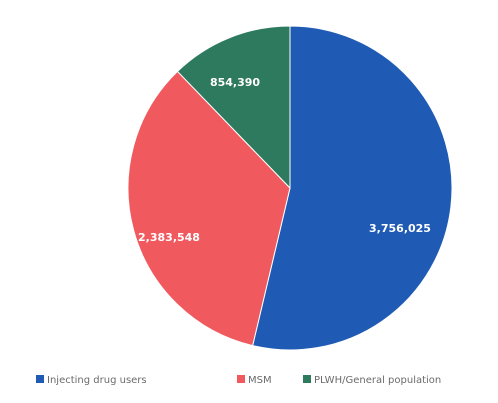  I want to click on legend-label-1: MSM, so click(260, 380).